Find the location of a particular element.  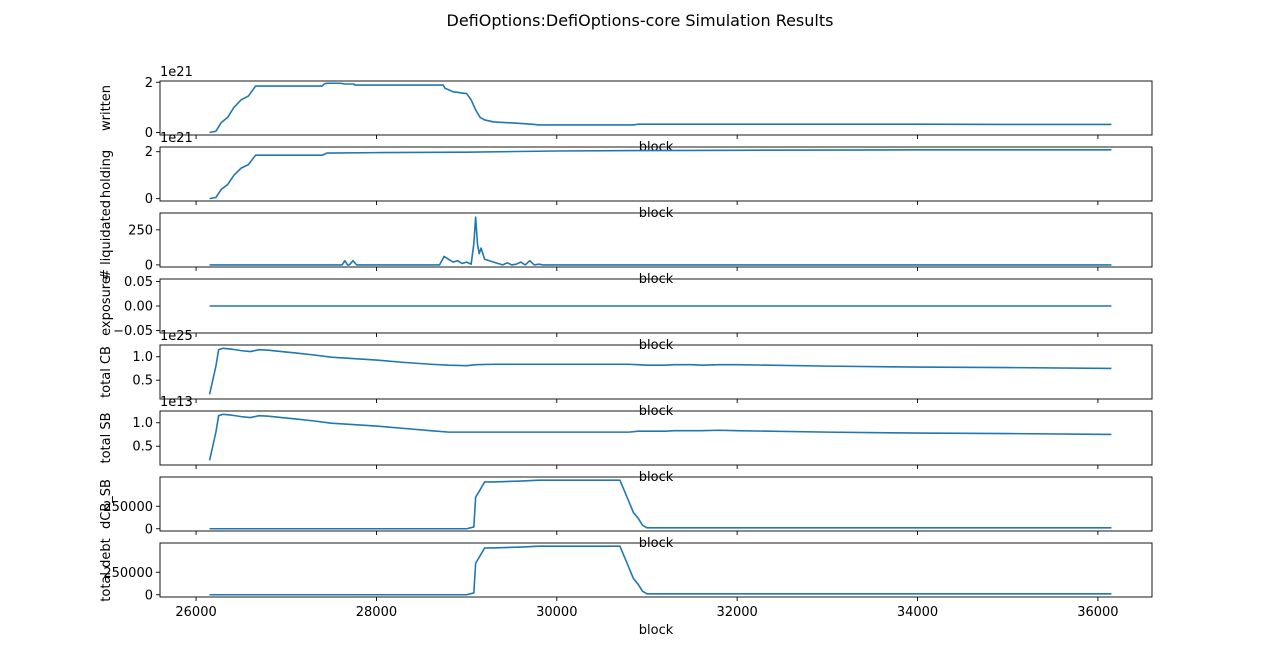

subplot-5: 0.5 1.0 block total CB 1e25 is located at coordinates (626, 374).